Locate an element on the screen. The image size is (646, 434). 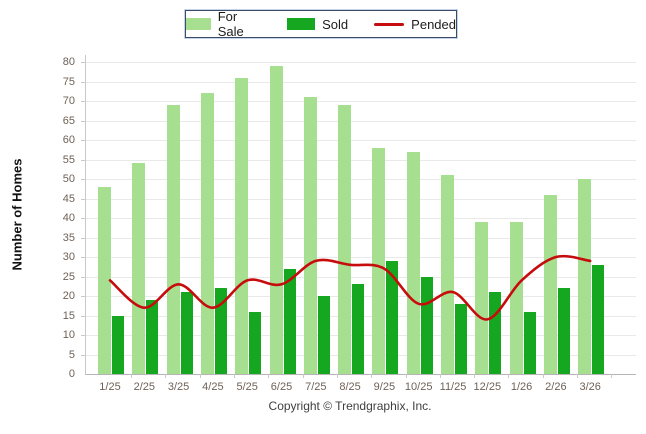
y-tick-label: 70 is located at coordinates (68, 101).